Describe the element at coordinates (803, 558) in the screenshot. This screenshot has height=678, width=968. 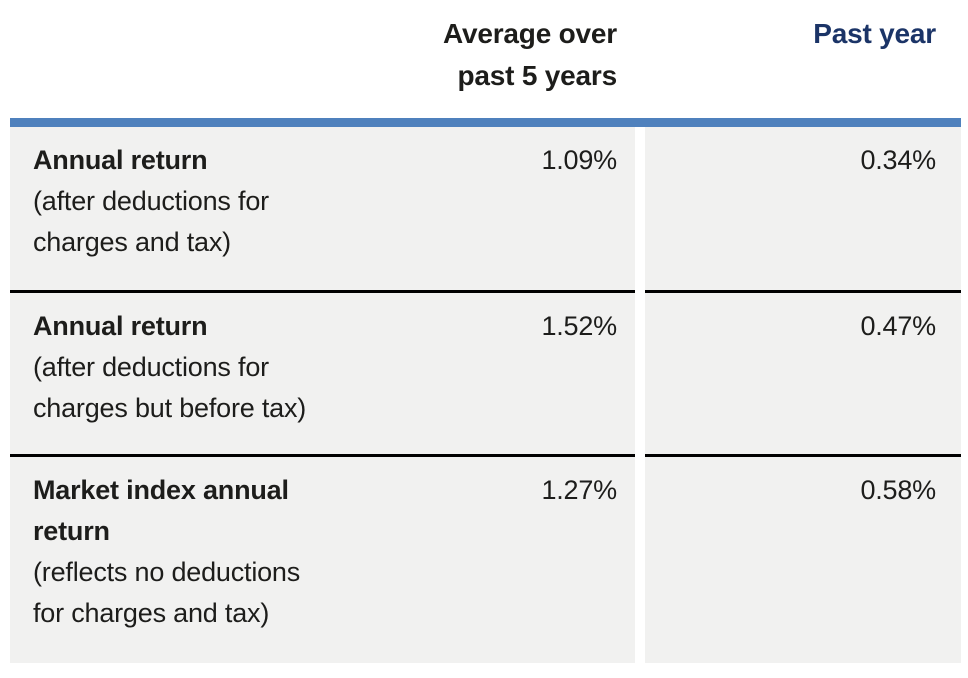
I see `past-year-value: 0.58%` at that location.